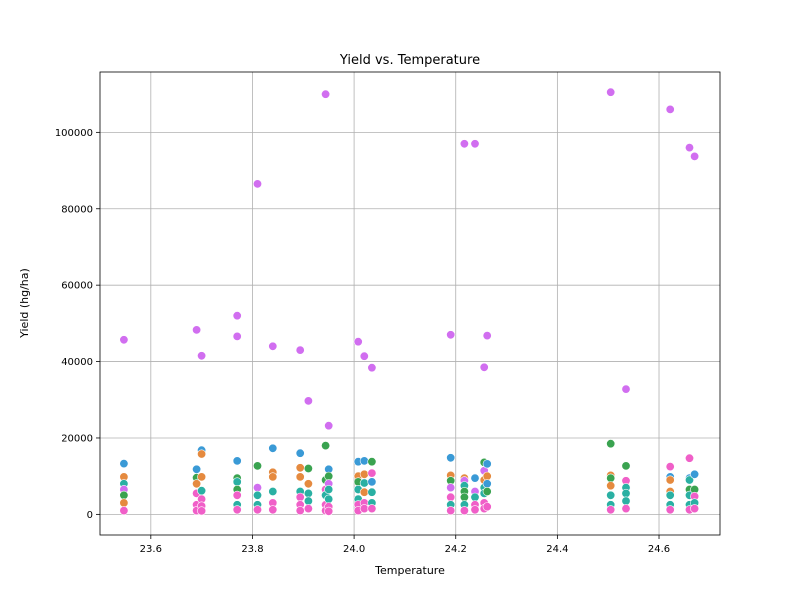  Describe the element at coordinates (456, 549) in the screenshot. I see `x-tick-label: 24.2` at that location.